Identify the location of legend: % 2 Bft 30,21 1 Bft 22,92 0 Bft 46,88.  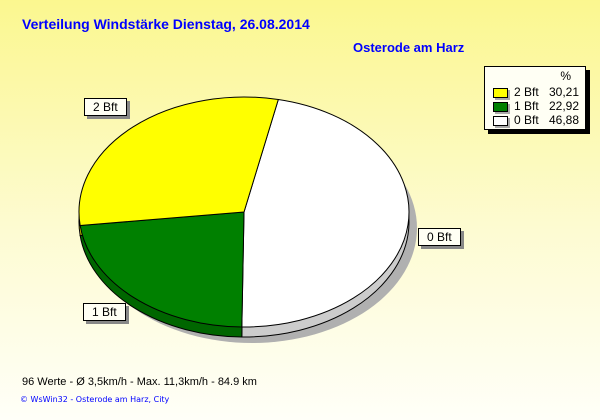
(535, 98).